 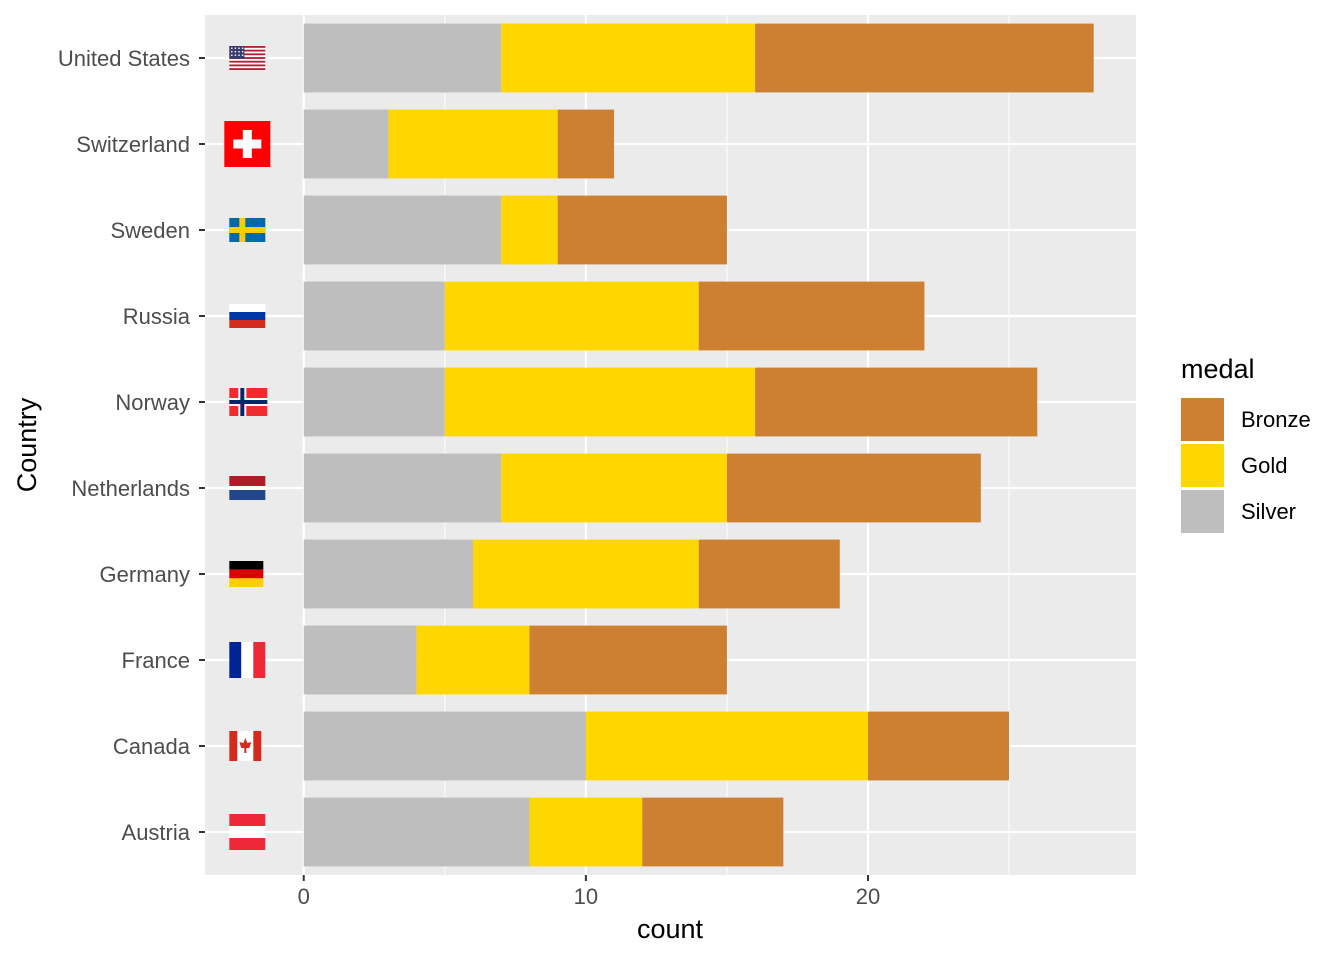 What do you see at coordinates (1218, 369) in the screenshot?
I see `legend-title: medal` at bounding box center [1218, 369].